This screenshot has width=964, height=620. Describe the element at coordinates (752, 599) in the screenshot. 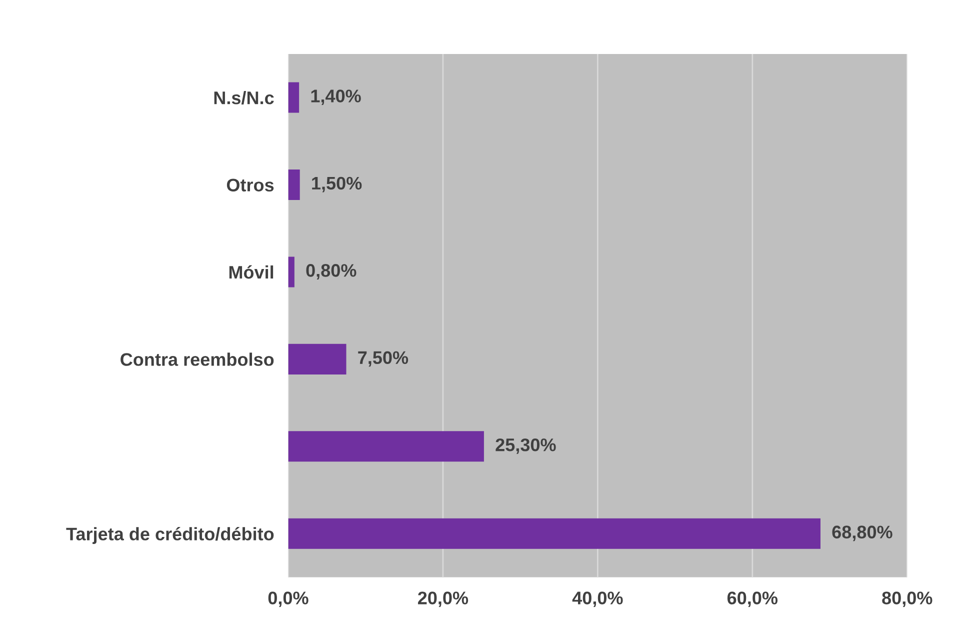

I see `x-tick-label: 60,0%` at that location.